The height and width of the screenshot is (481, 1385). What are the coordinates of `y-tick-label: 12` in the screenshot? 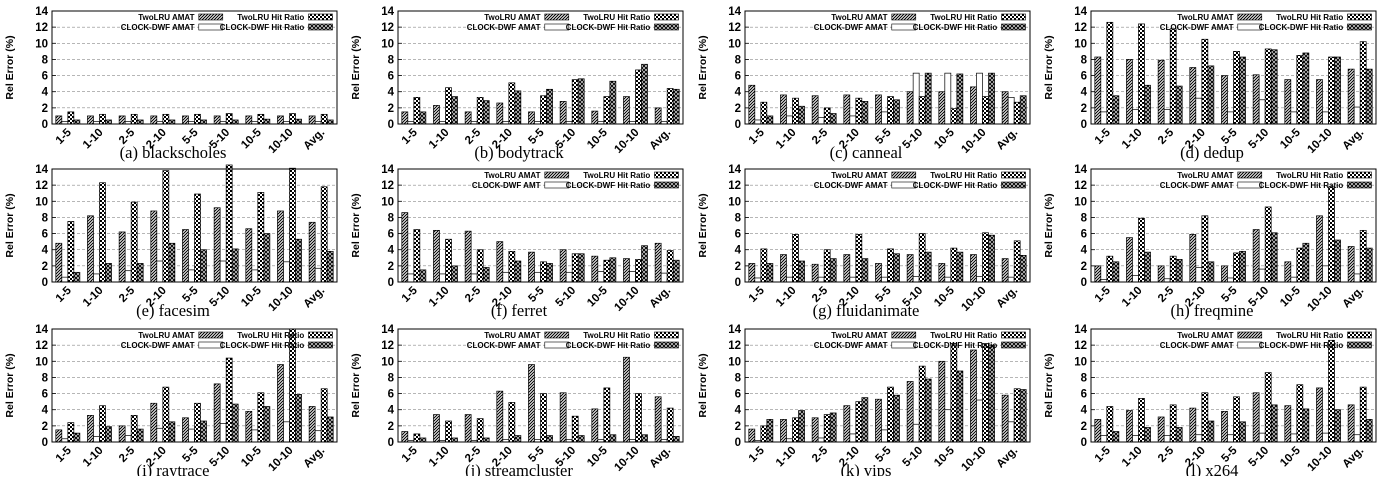 It's located at (41, 346).